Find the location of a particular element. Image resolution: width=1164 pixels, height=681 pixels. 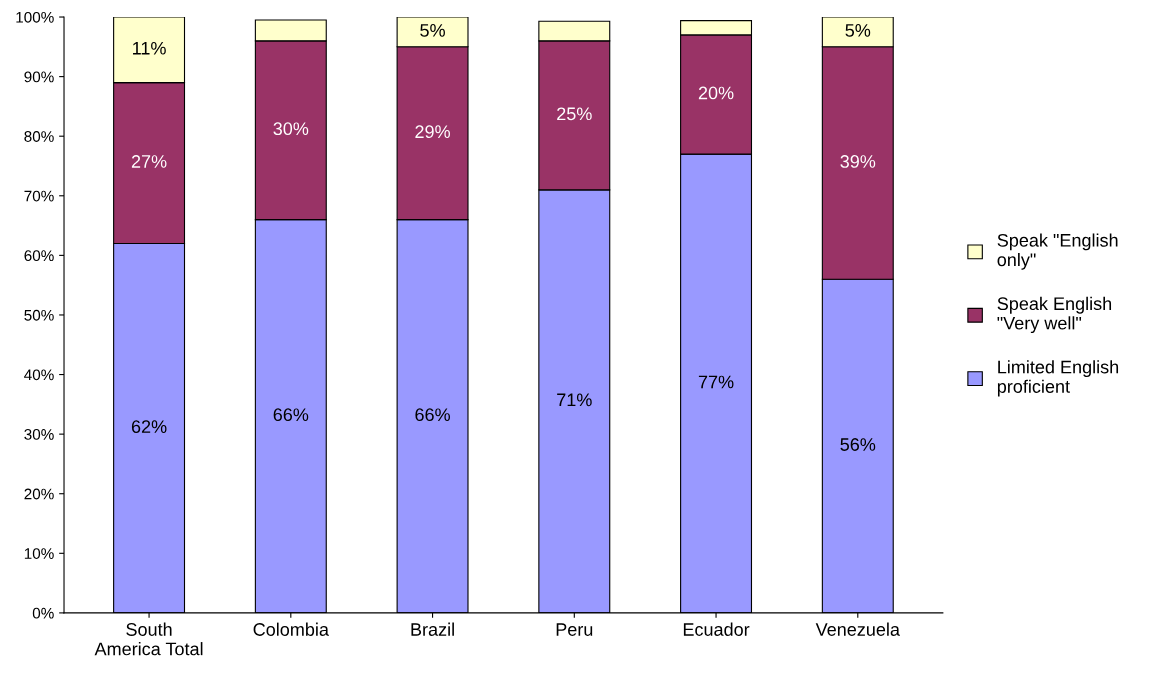

y-tick-label: 10% is located at coordinates (39, 553).